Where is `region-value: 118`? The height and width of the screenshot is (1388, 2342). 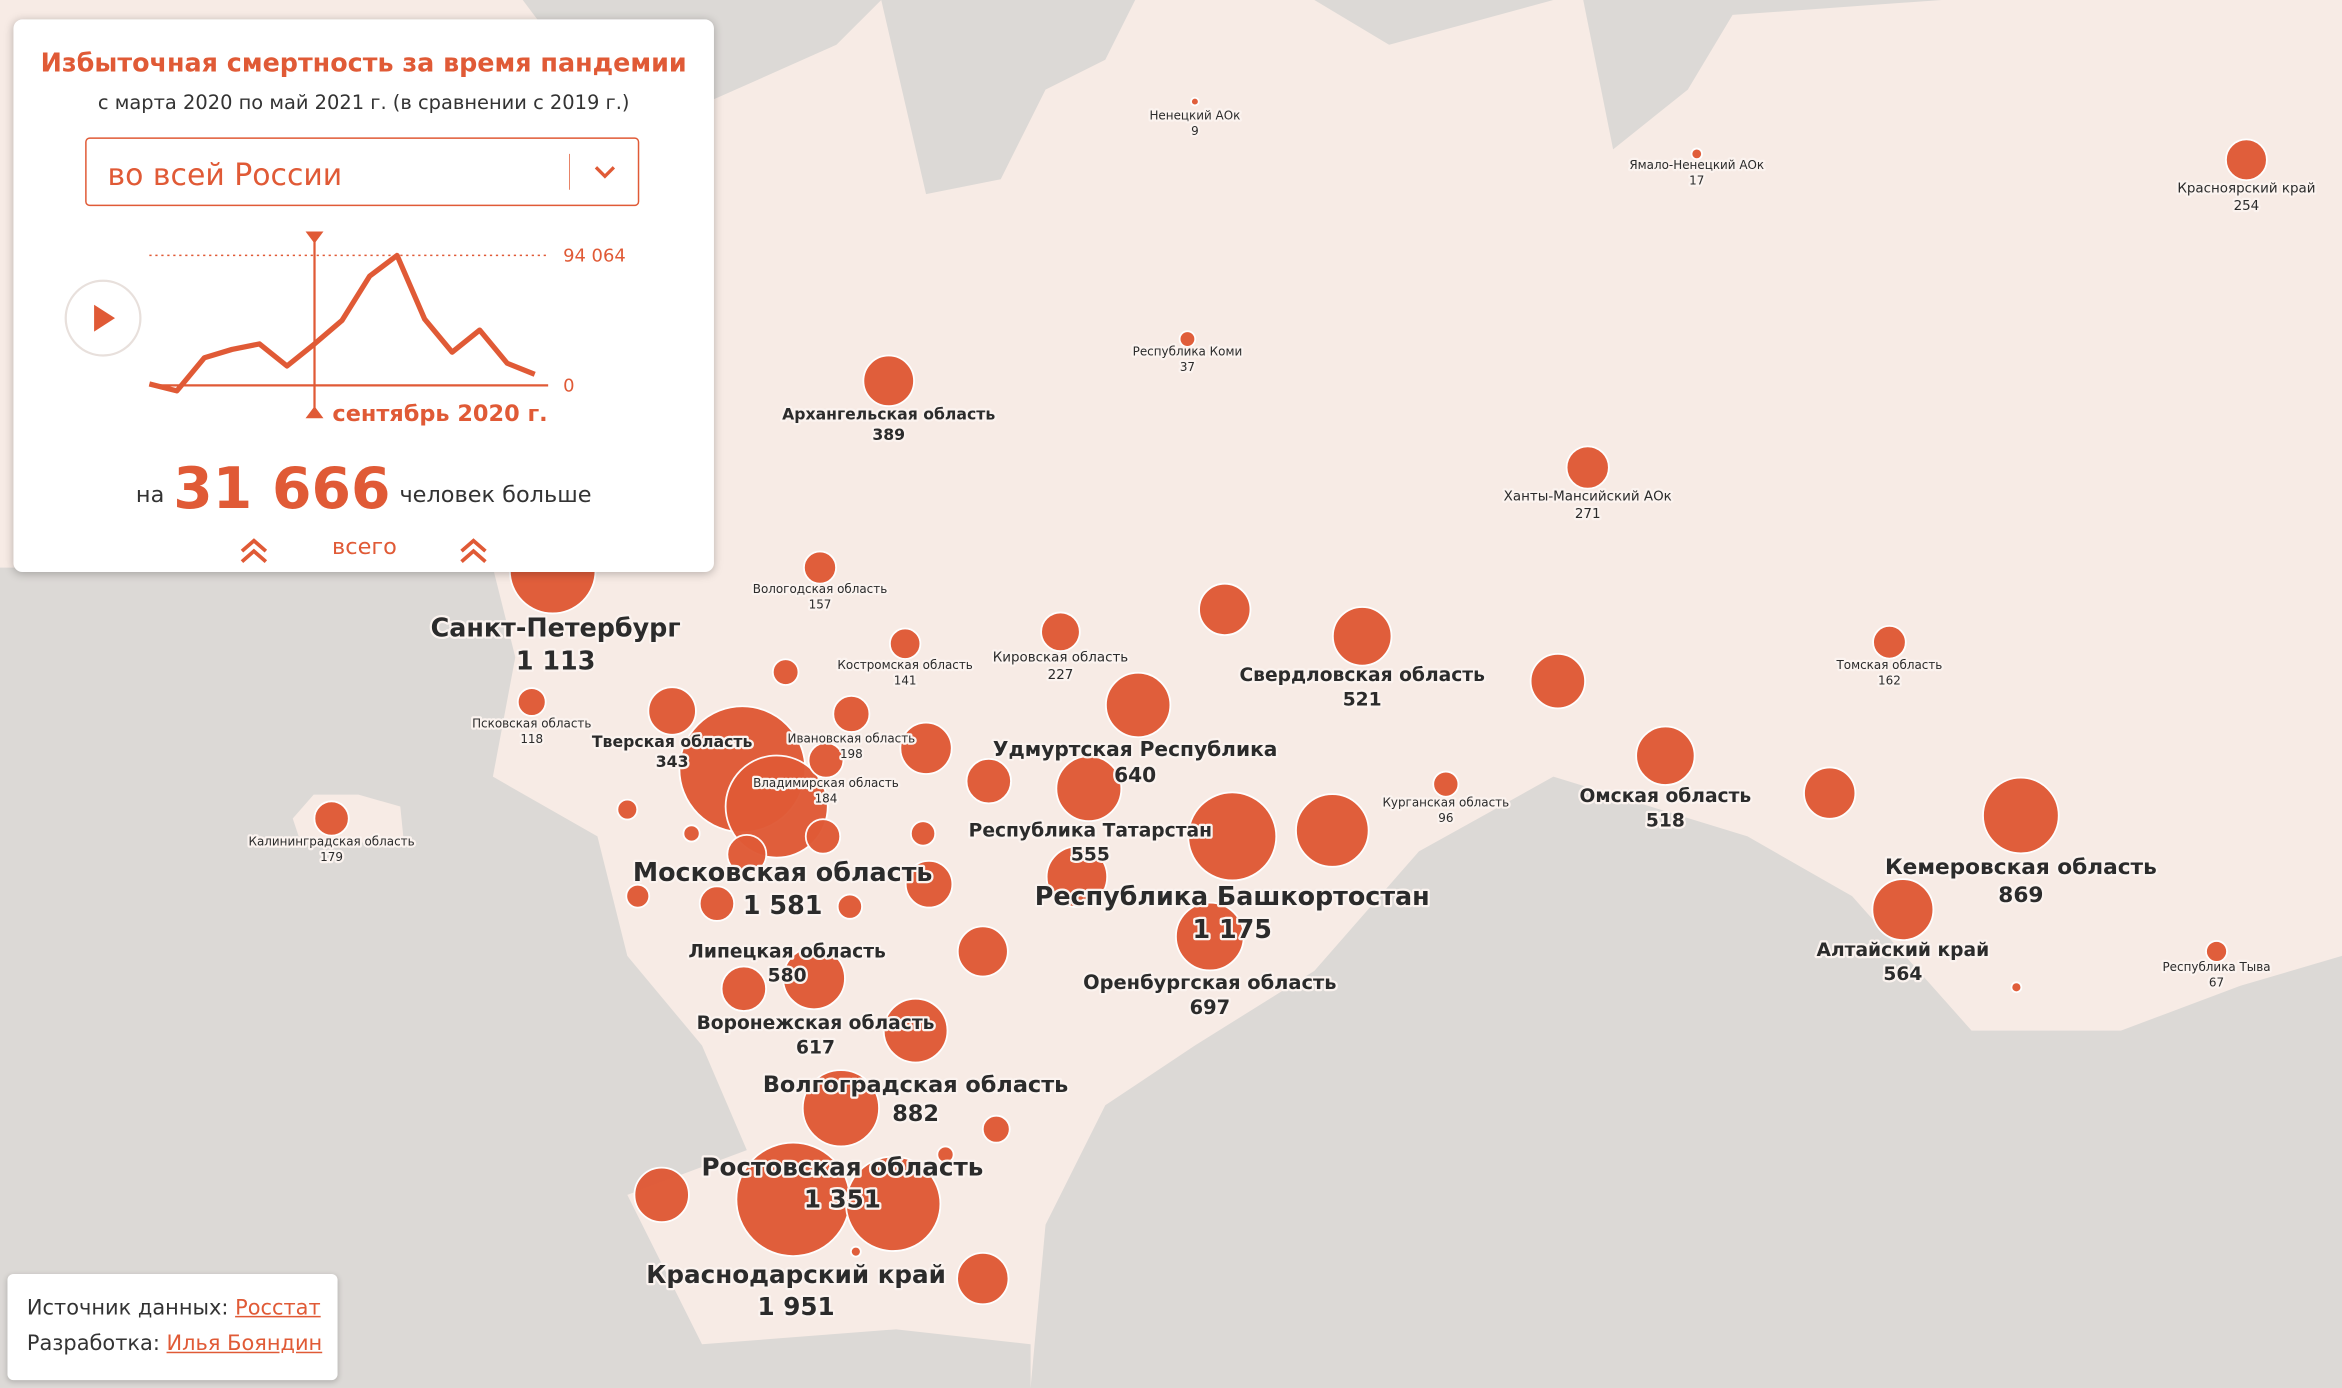 region-value: 118 is located at coordinates (531, 739).